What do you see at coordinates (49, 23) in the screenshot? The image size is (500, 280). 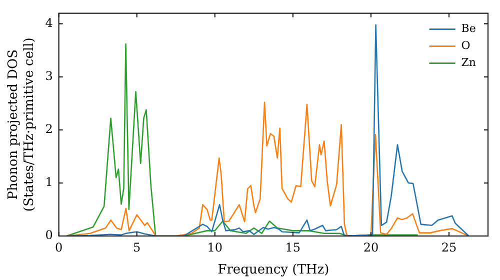 I see `y-tick-label: 4` at bounding box center [49, 23].